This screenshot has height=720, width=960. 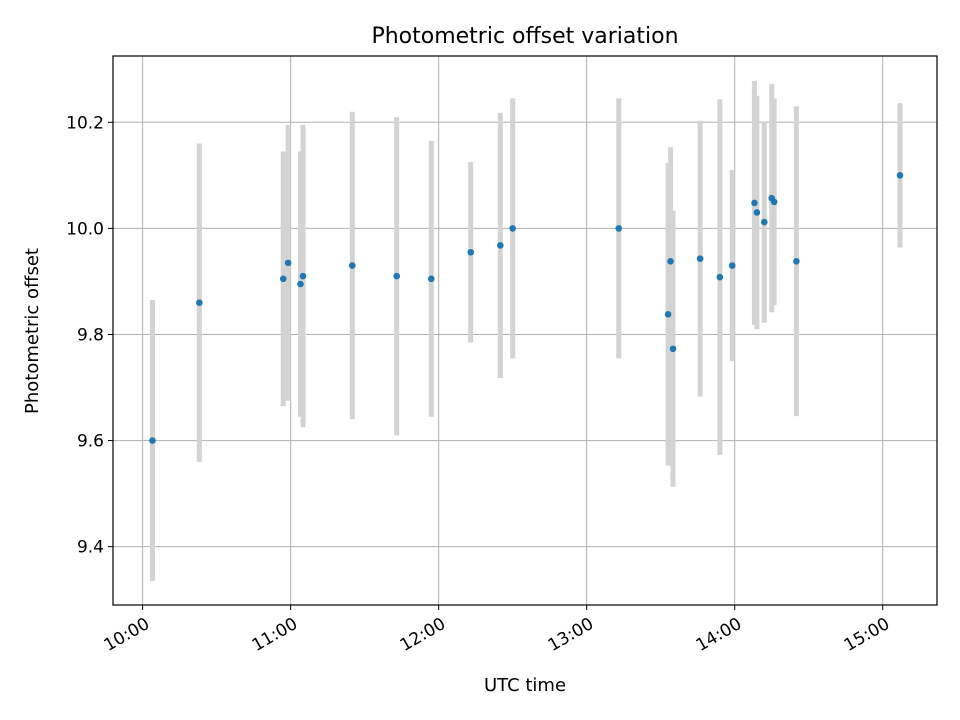 What do you see at coordinates (524, 36) in the screenshot?
I see `chart-title: Photometric offset variation` at bounding box center [524, 36].